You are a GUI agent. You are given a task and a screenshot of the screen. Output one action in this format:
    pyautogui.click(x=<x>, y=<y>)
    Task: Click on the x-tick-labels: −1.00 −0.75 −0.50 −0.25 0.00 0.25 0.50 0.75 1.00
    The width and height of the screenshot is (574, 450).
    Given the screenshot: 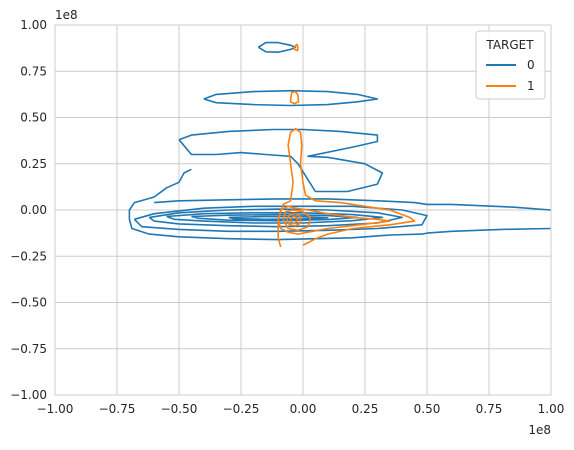 What is the action you would take?
    pyautogui.click(x=301, y=409)
    